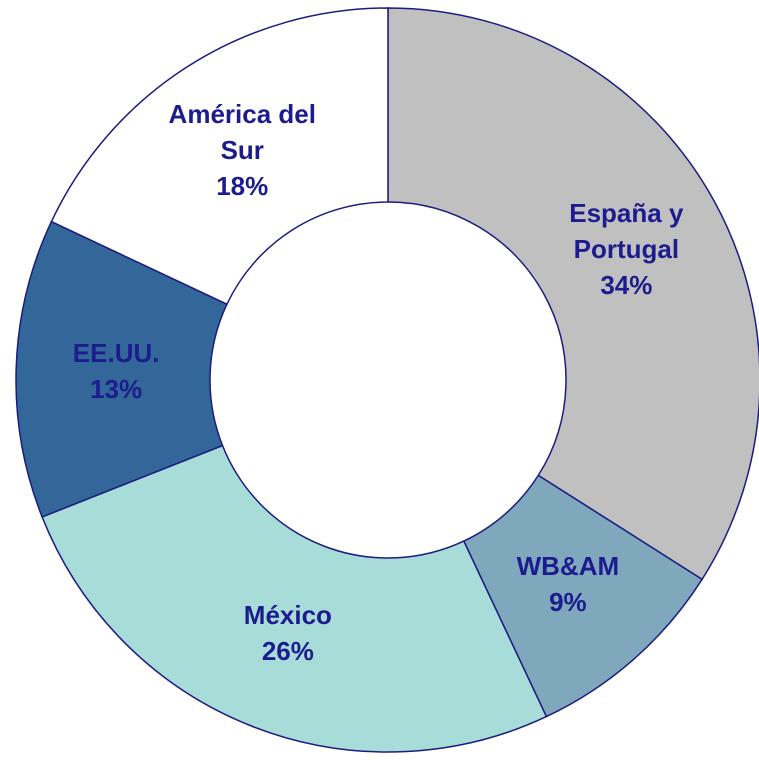  I want to click on slice-label: España y Portugal 34%, so click(626, 249).